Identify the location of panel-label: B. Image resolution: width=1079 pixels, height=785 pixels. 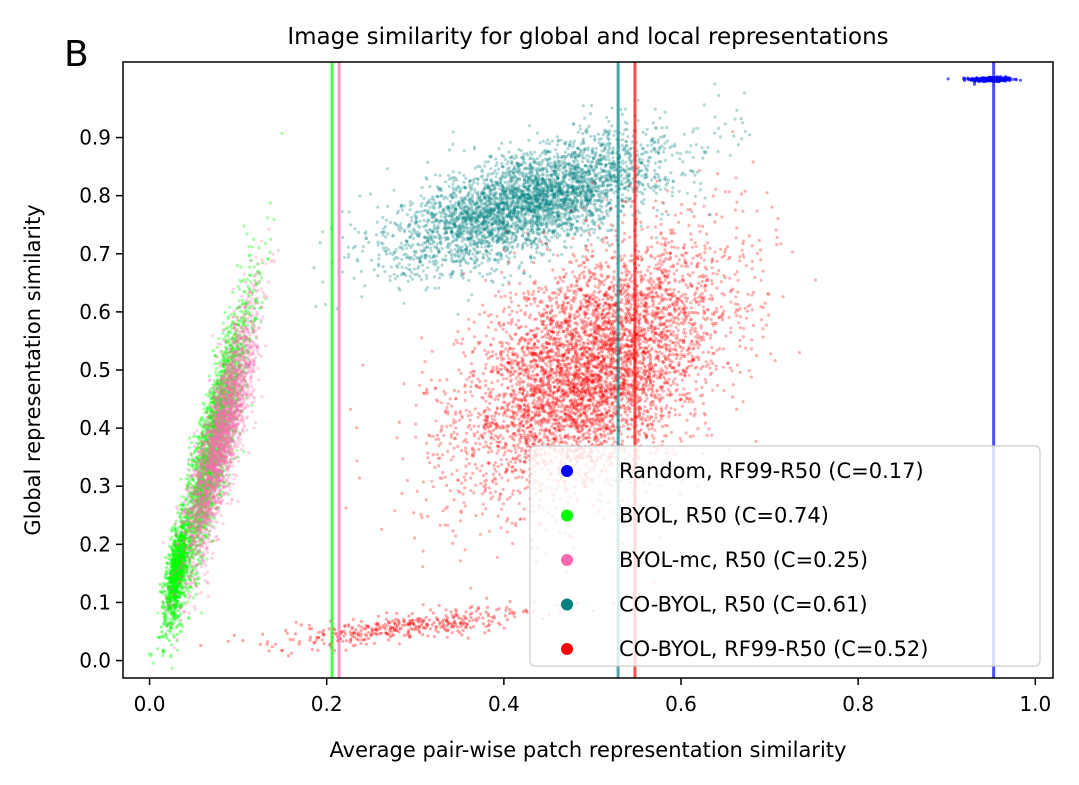
(76, 54).